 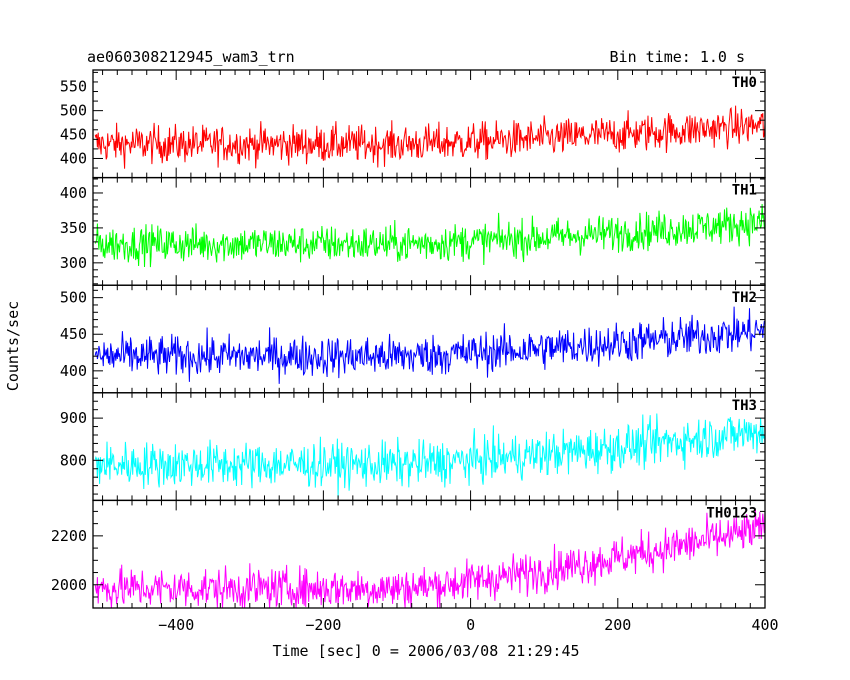 What do you see at coordinates (176, 625) in the screenshot?
I see `x-tick-label: −400` at bounding box center [176, 625].